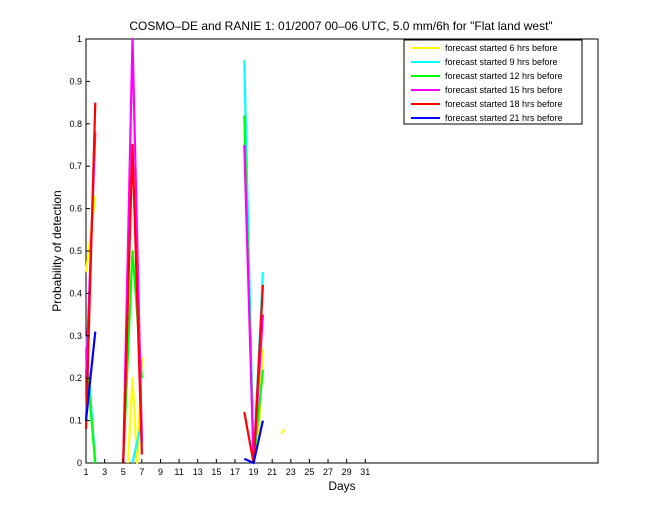 This screenshot has height=520, width=660. Describe the element at coordinates (79, 39) in the screenshot. I see `y-tick-label: 1` at that location.